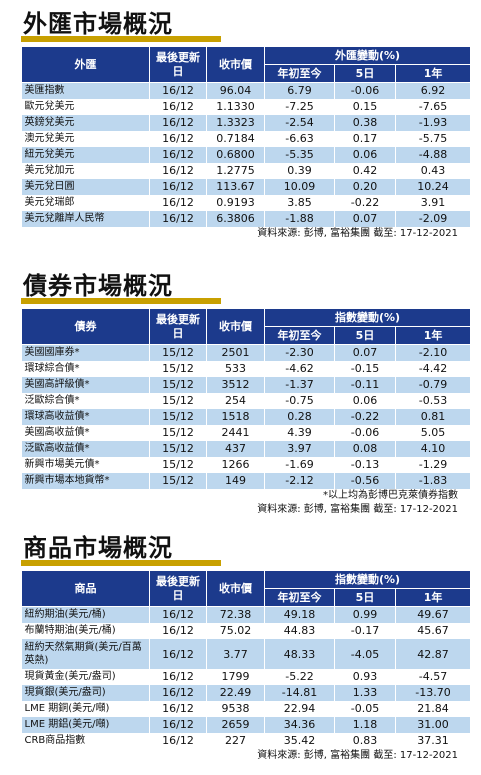 The height and width of the screenshot is (775, 481). I want to click on section-title: 外匯市場概況, so click(98, 24).